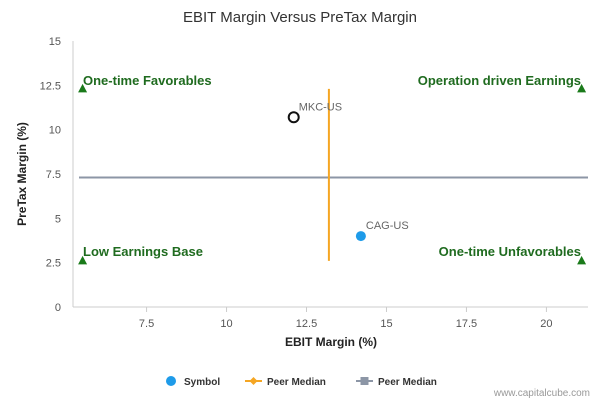 The width and height of the screenshot is (600, 405). I want to click on legend-item-peer-median-x: Peer Median, so click(296, 382).